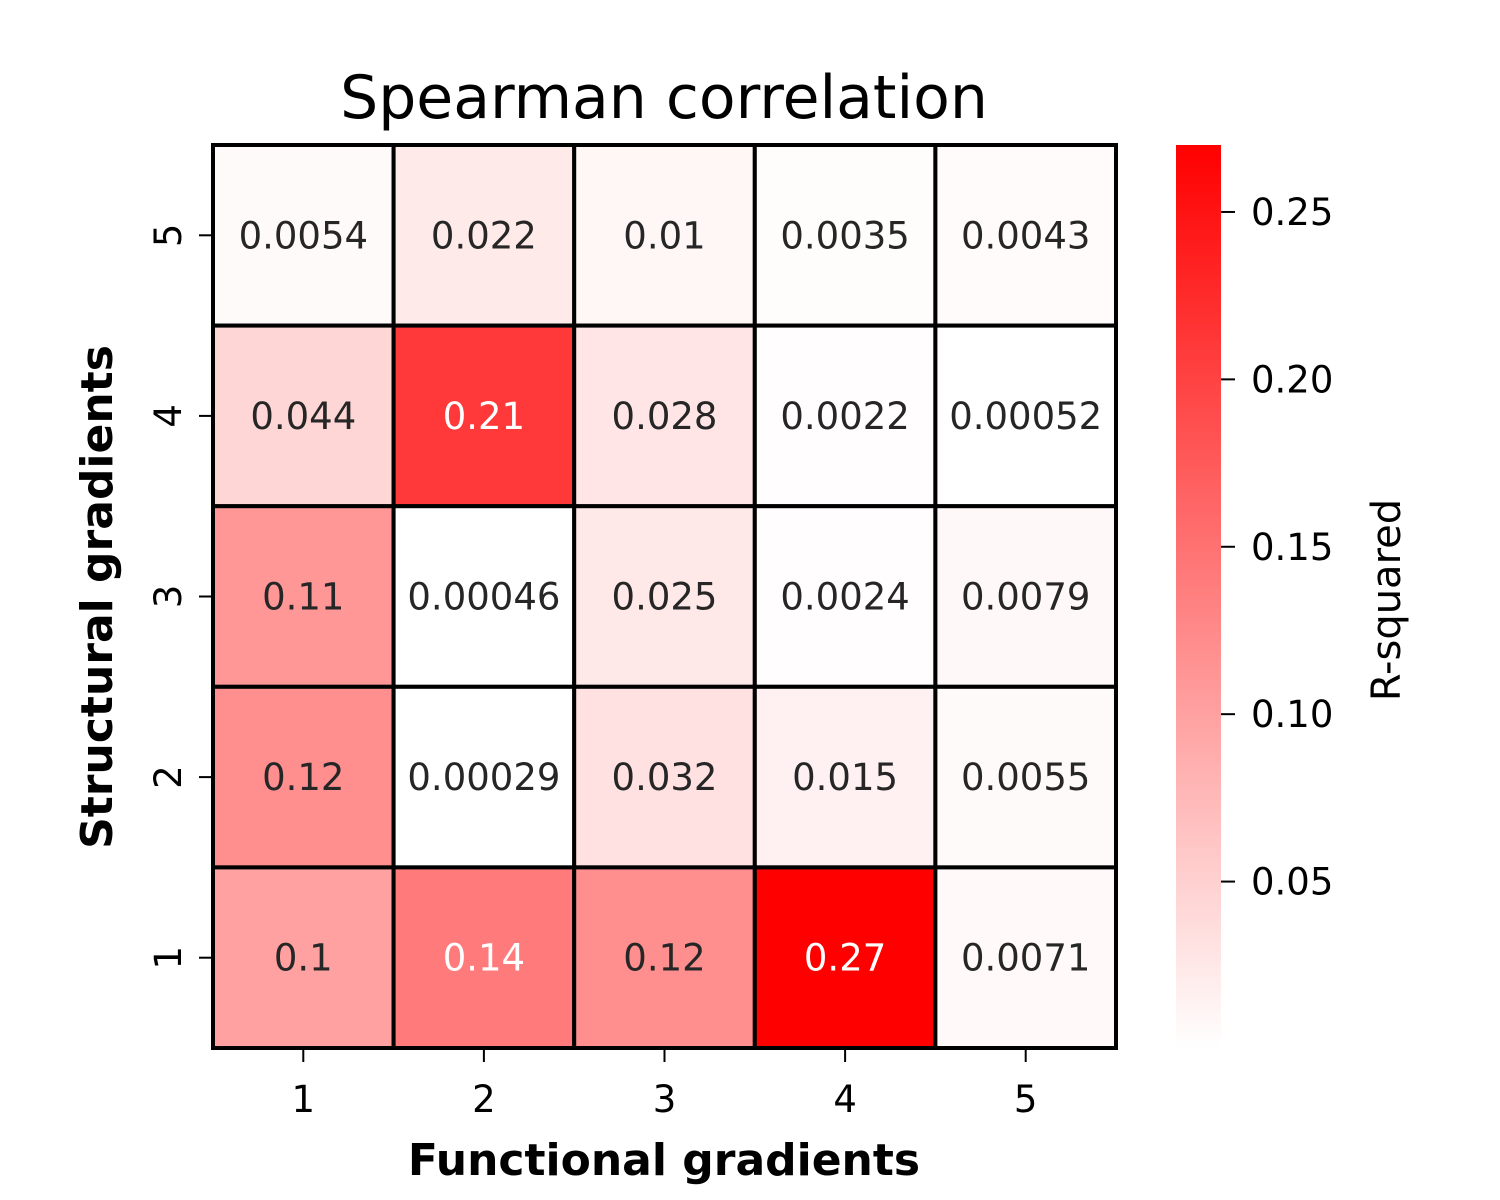  Describe the element at coordinates (1025, 235) in the screenshot. I see `cell-value-label: 0.0043` at that location.